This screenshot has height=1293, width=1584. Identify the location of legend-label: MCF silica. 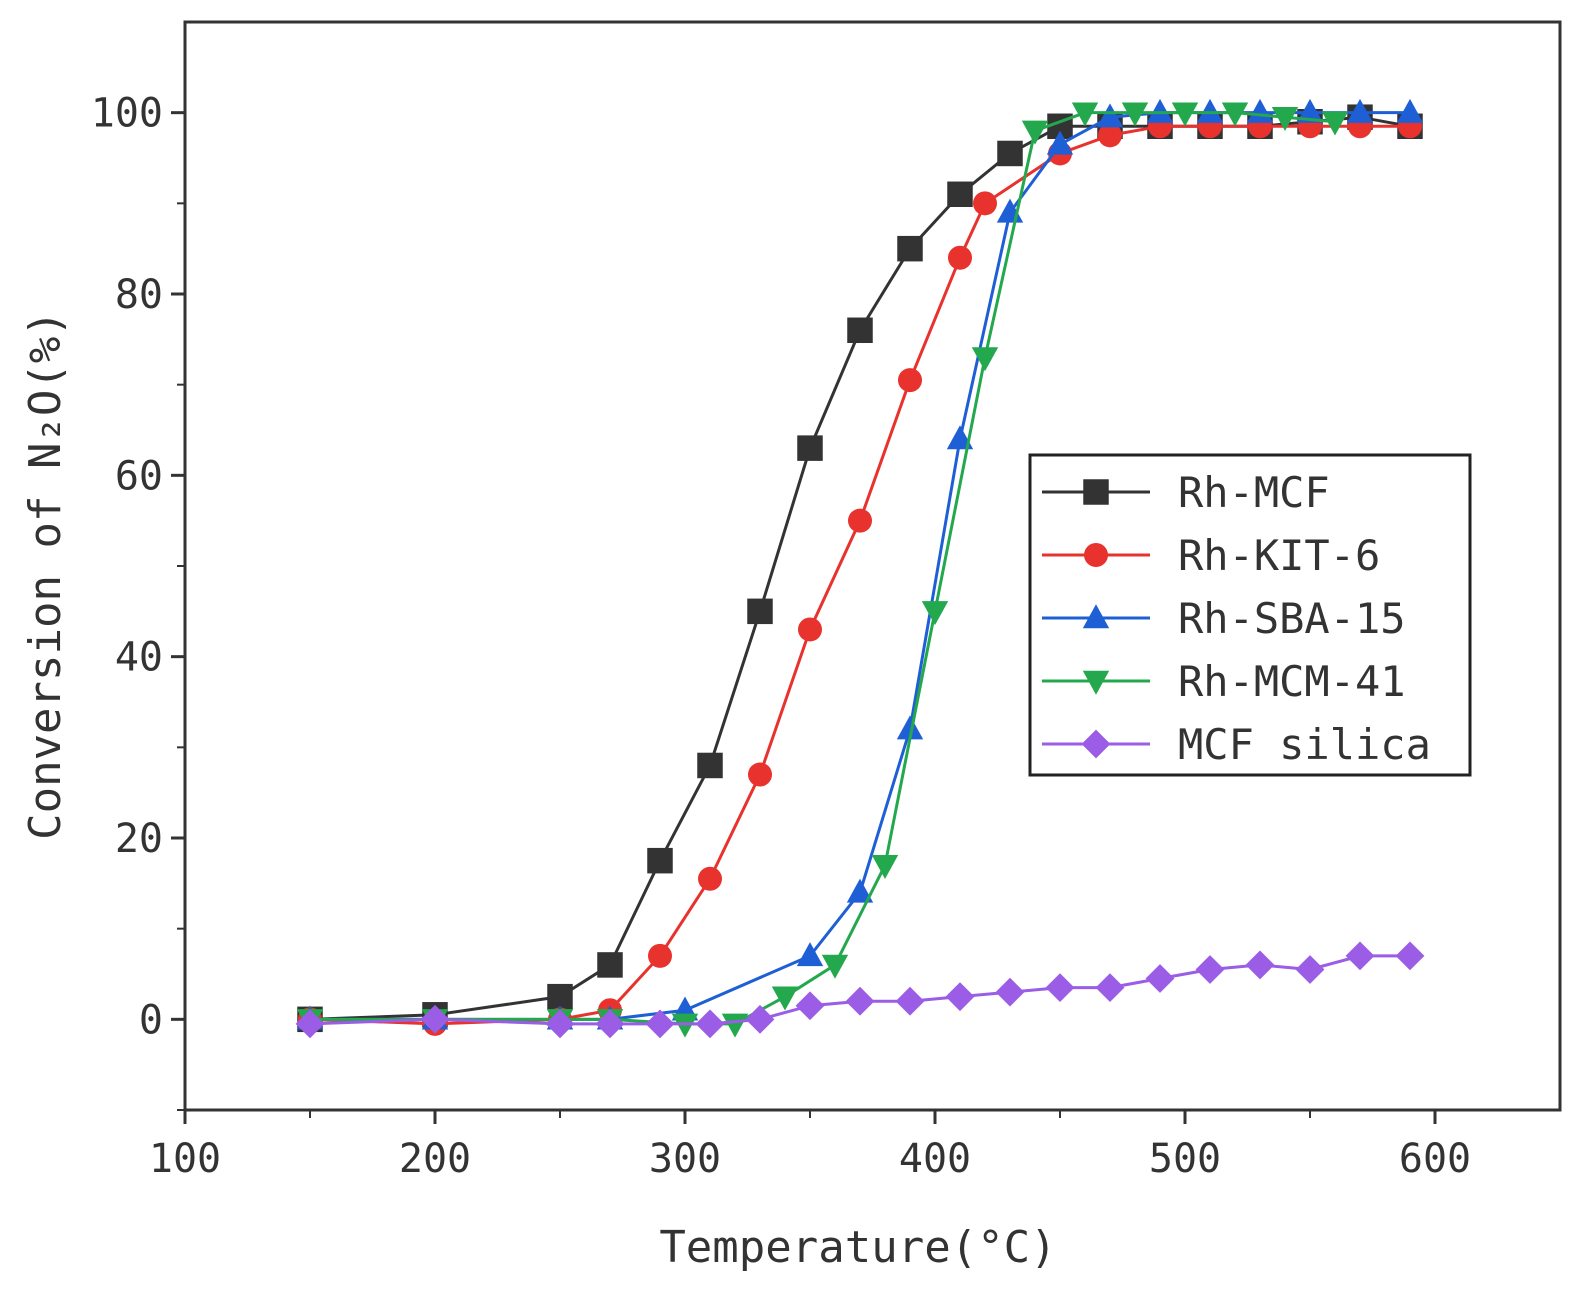
(1304, 744).